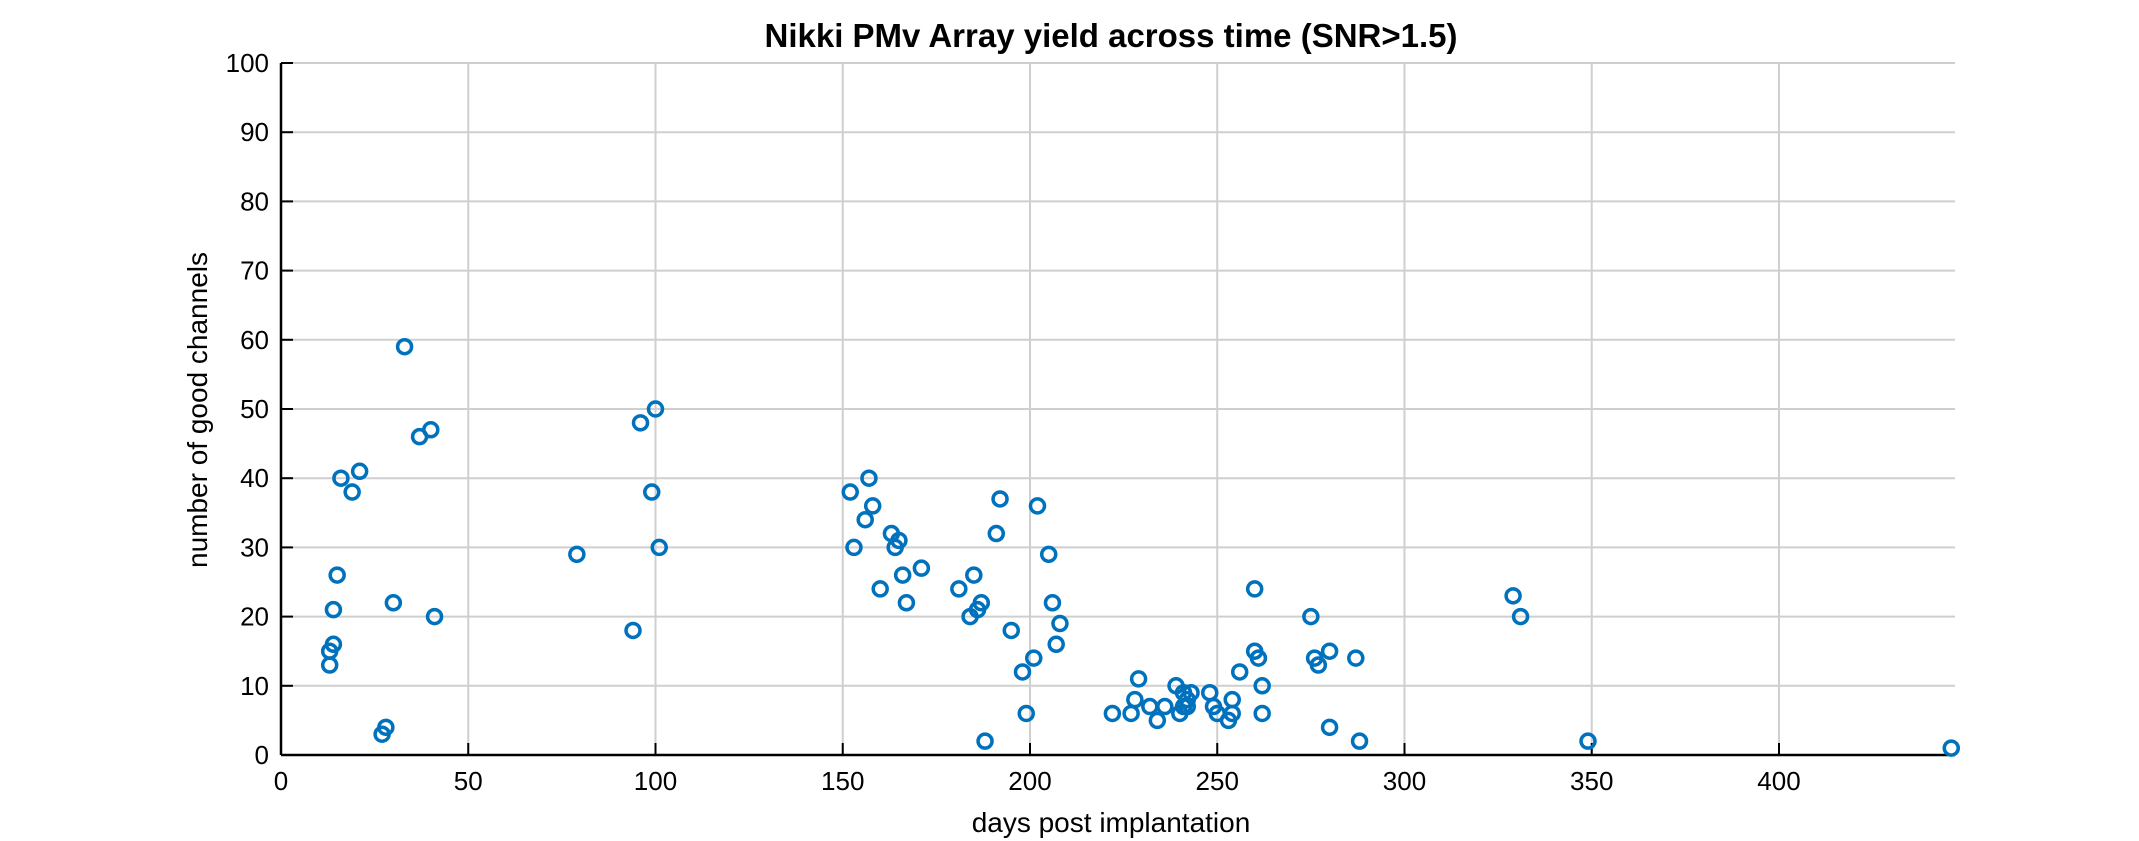  I want to click on x-tick-label: 400, so click(1778, 781).